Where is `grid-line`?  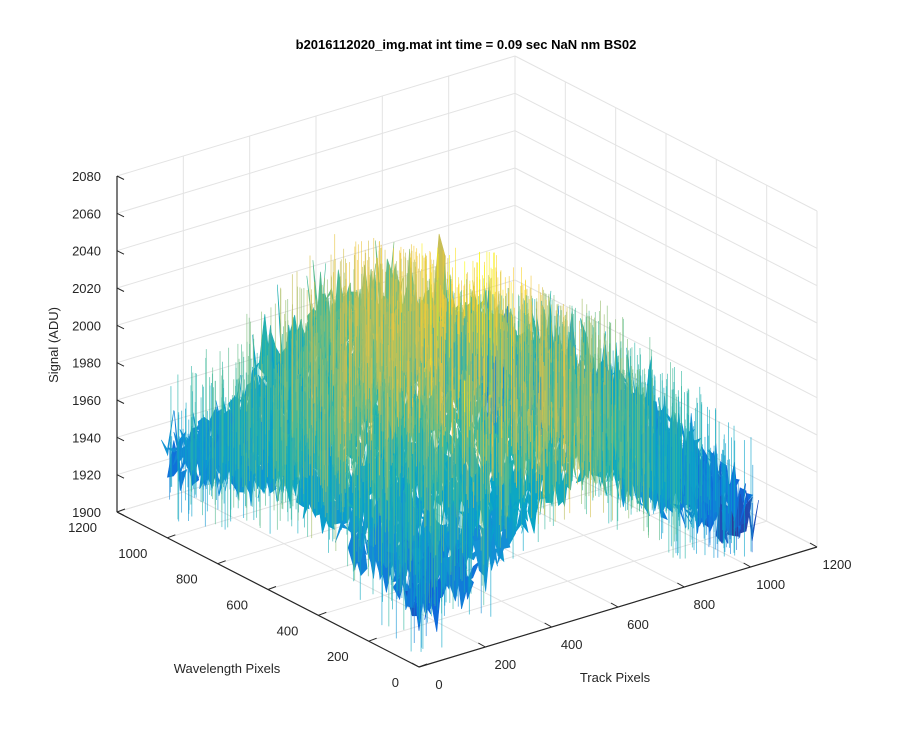 grid-line is located at coordinates (517, 555).